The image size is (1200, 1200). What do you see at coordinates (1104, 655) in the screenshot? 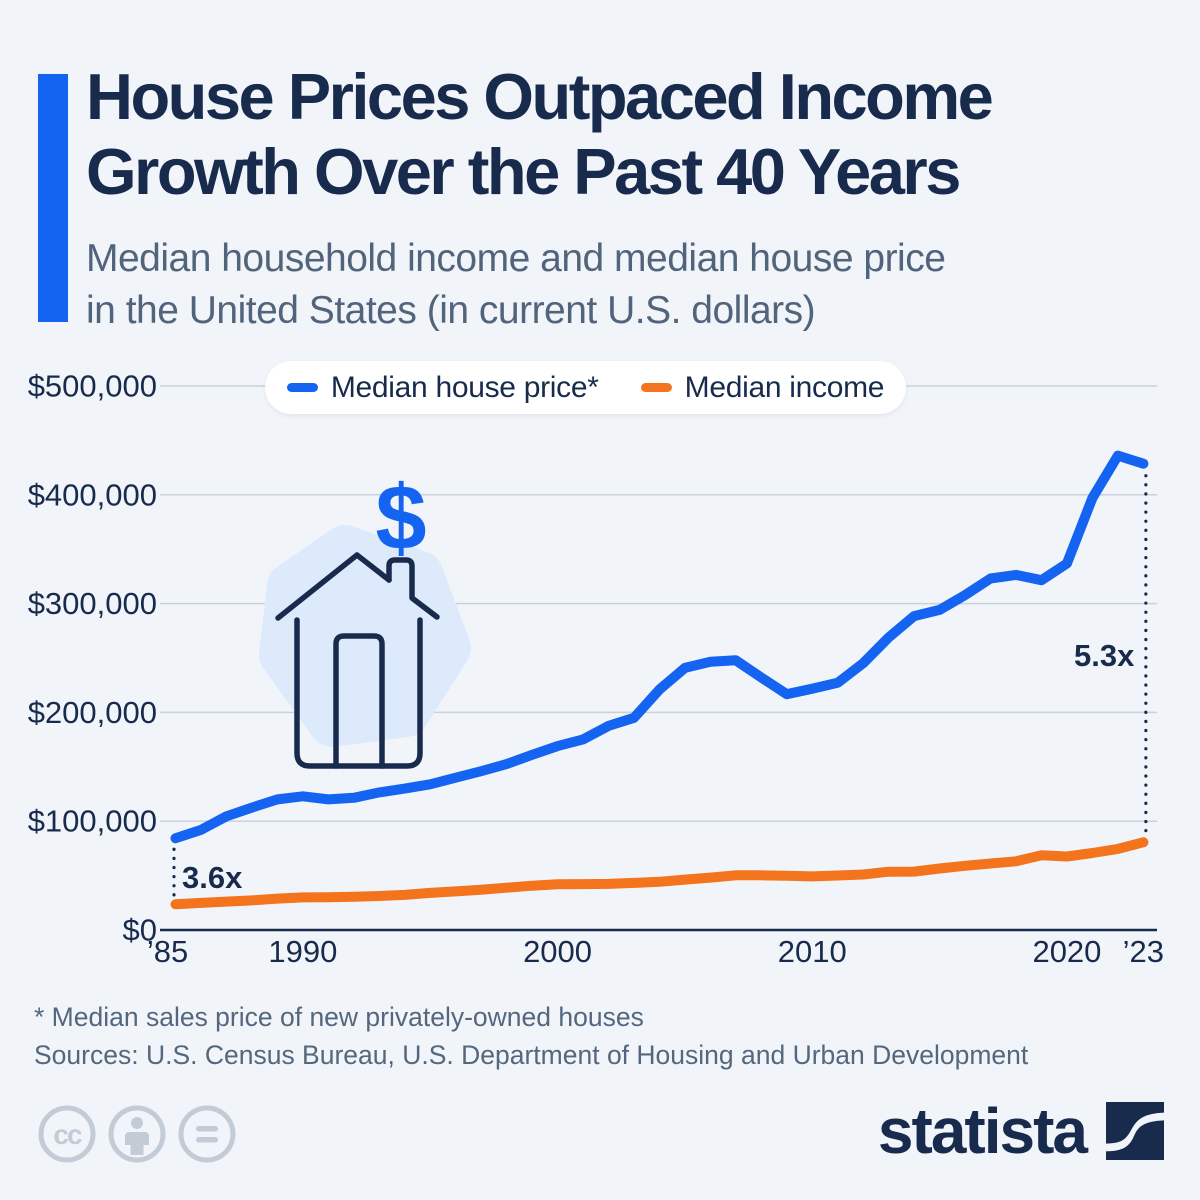
I see `ratio-annotation: 5.3x` at bounding box center [1104, 655].